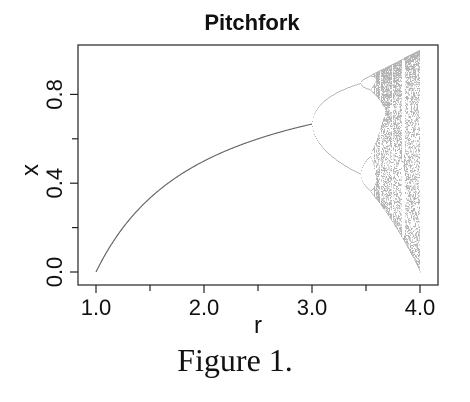 This screenshot has height=402, width=470. I want to click on y-tick-label: 0.0, so click(54, 272).